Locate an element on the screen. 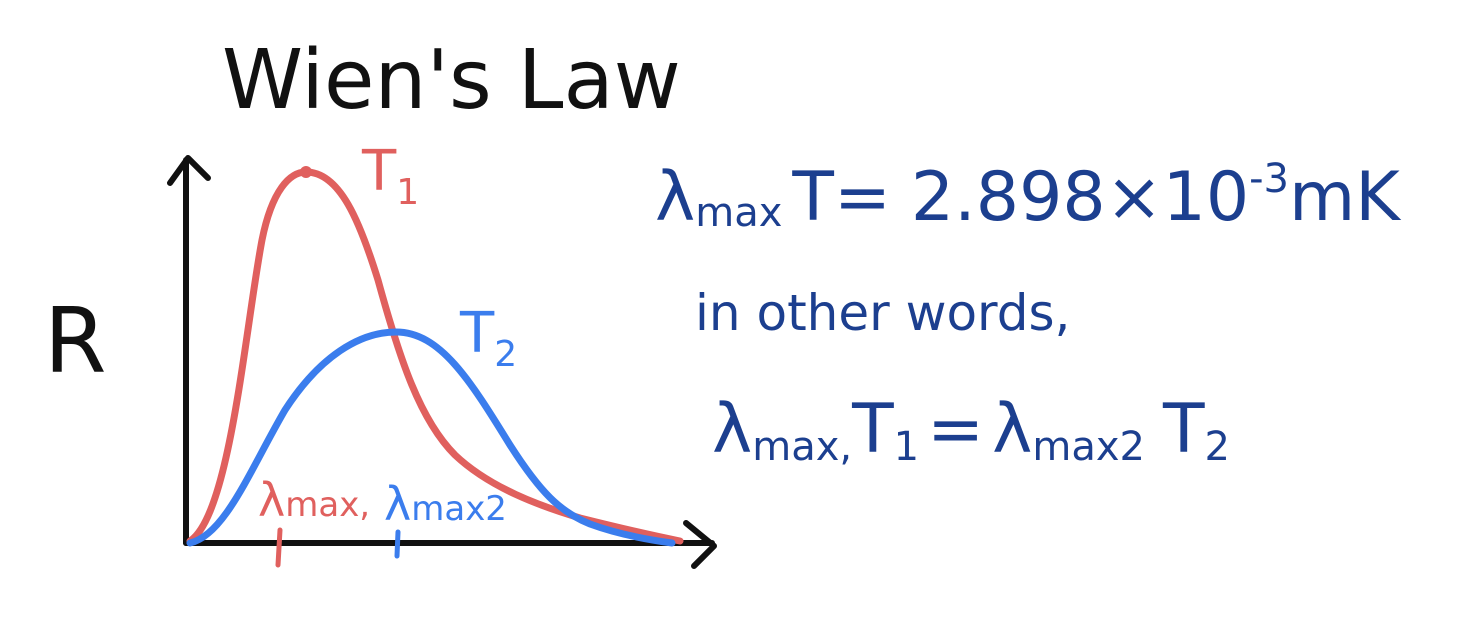 This screenshot has width=1481, height=625. curve-t1-peak-dot is located at coordinates (306, 172).